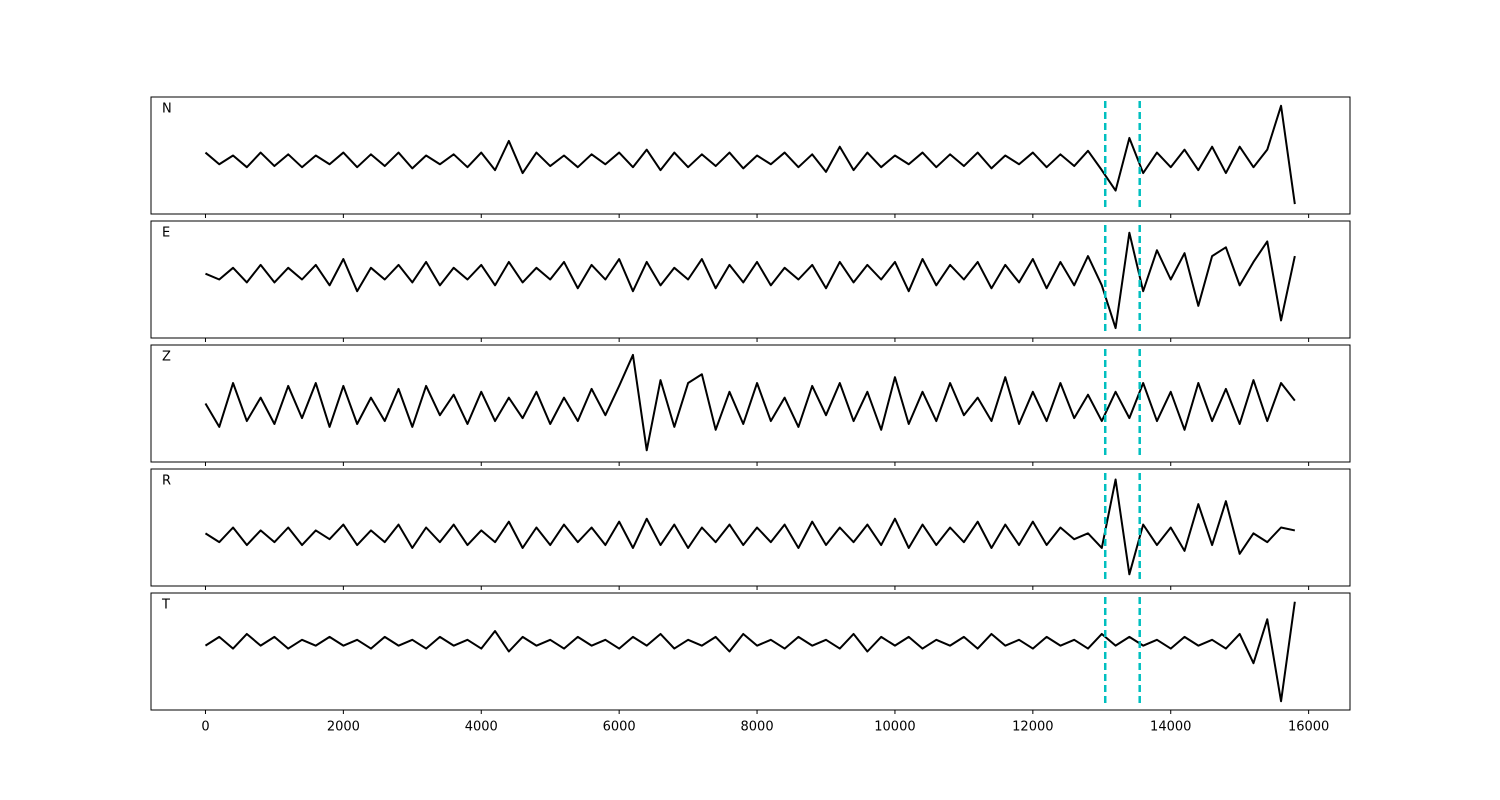 Image resolution: width=1500 pixels, height=800 pixels. Describe the element at coordinates (757, 727) in the screenshot. I see `x-tick-label: 8000` at that location.